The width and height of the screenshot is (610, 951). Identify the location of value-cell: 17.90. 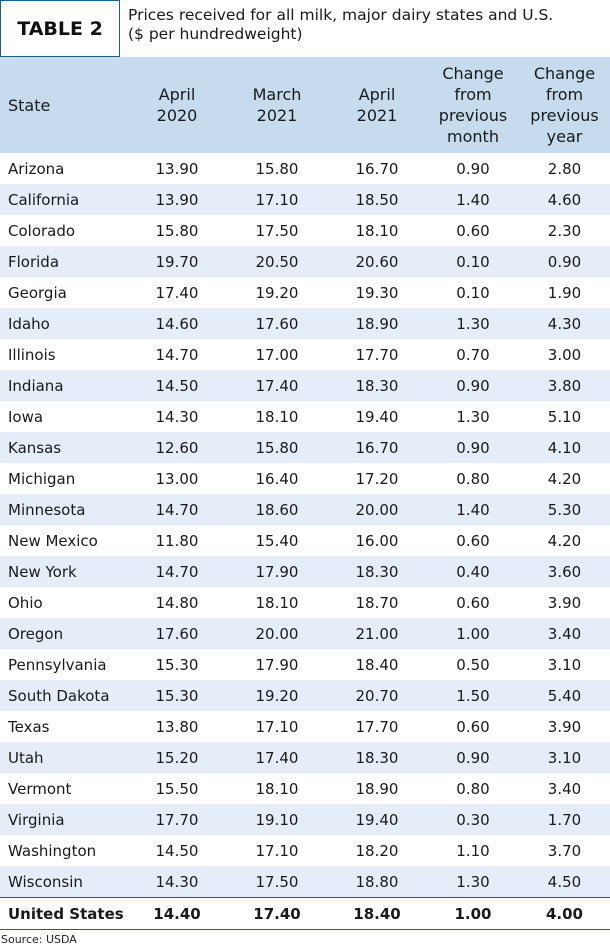
(277, 664).